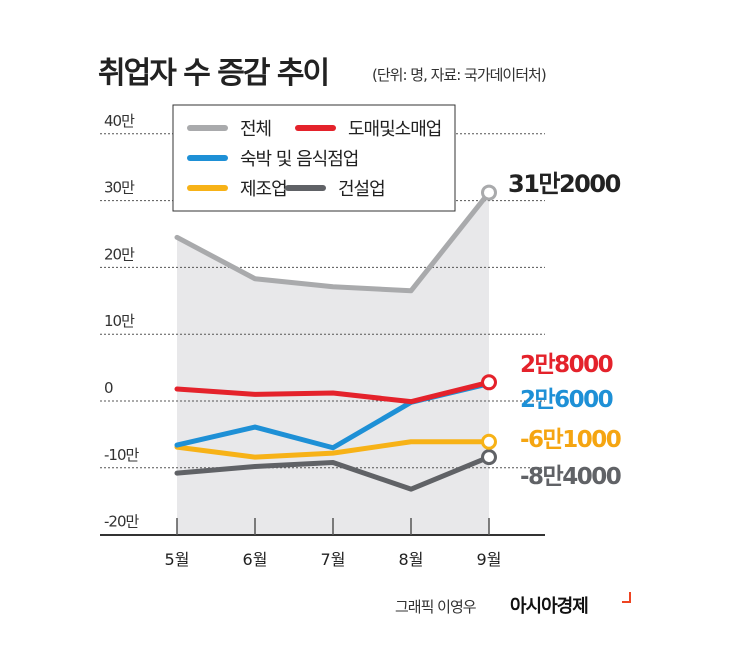 The image size is (745, 657). What do you see at coordinates (566, 400) in the screenshot?
I see `end-value-label: 2만6000` at bounding box center [566, 400].